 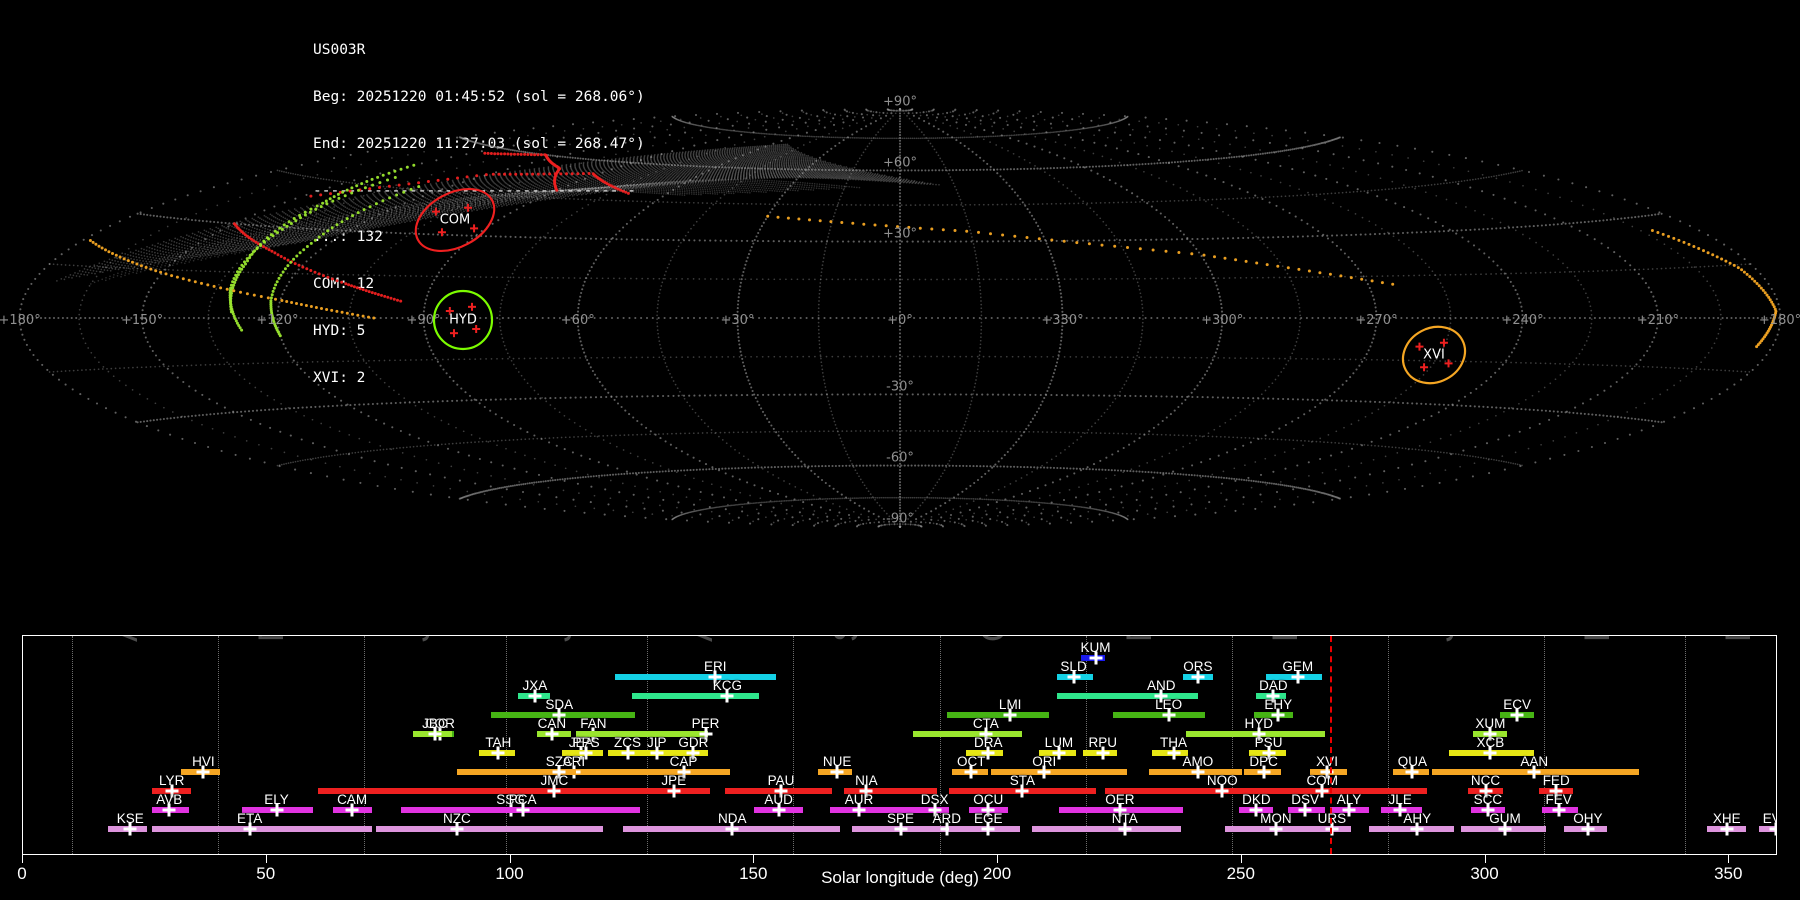 I want to click on shower-label-jmc: JMC, so click(x=554, y=780).